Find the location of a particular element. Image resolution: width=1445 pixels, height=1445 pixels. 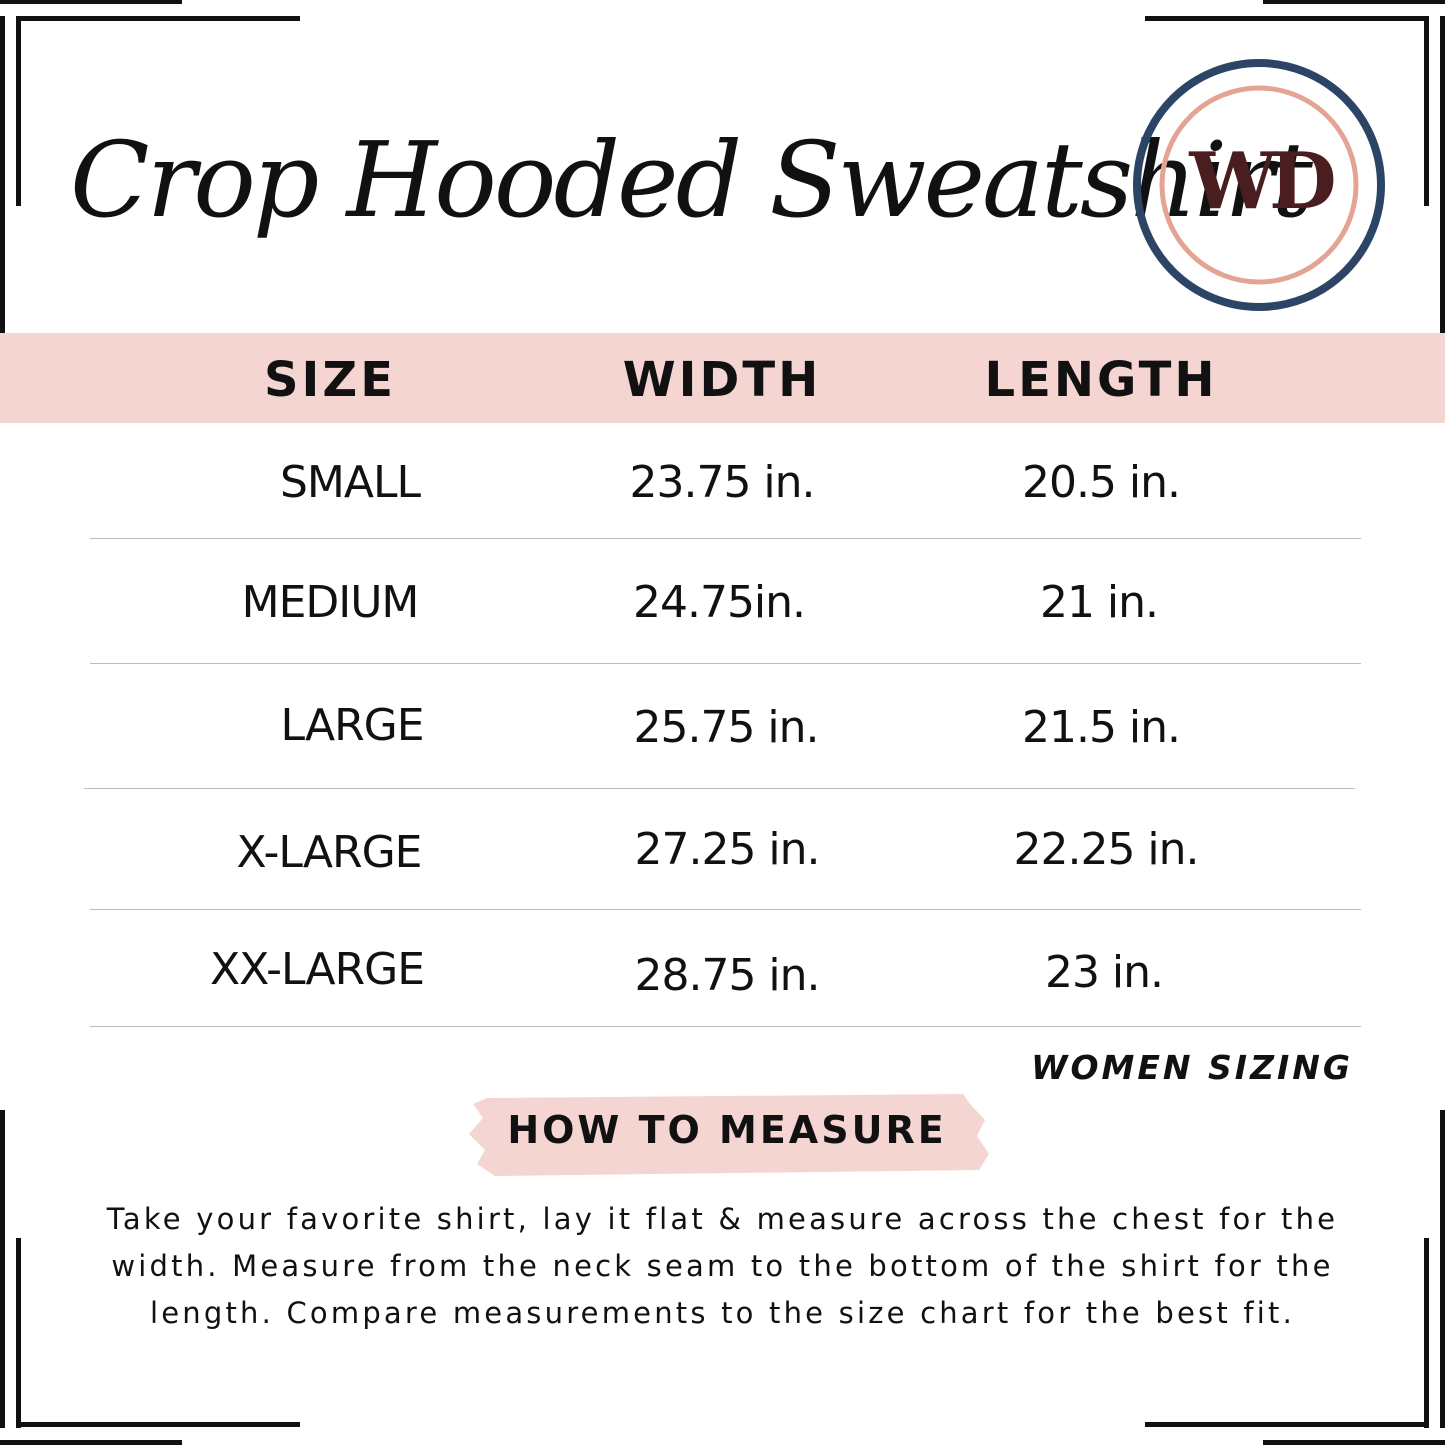

header-width: WIDTH is located at coordinates (722, 380).